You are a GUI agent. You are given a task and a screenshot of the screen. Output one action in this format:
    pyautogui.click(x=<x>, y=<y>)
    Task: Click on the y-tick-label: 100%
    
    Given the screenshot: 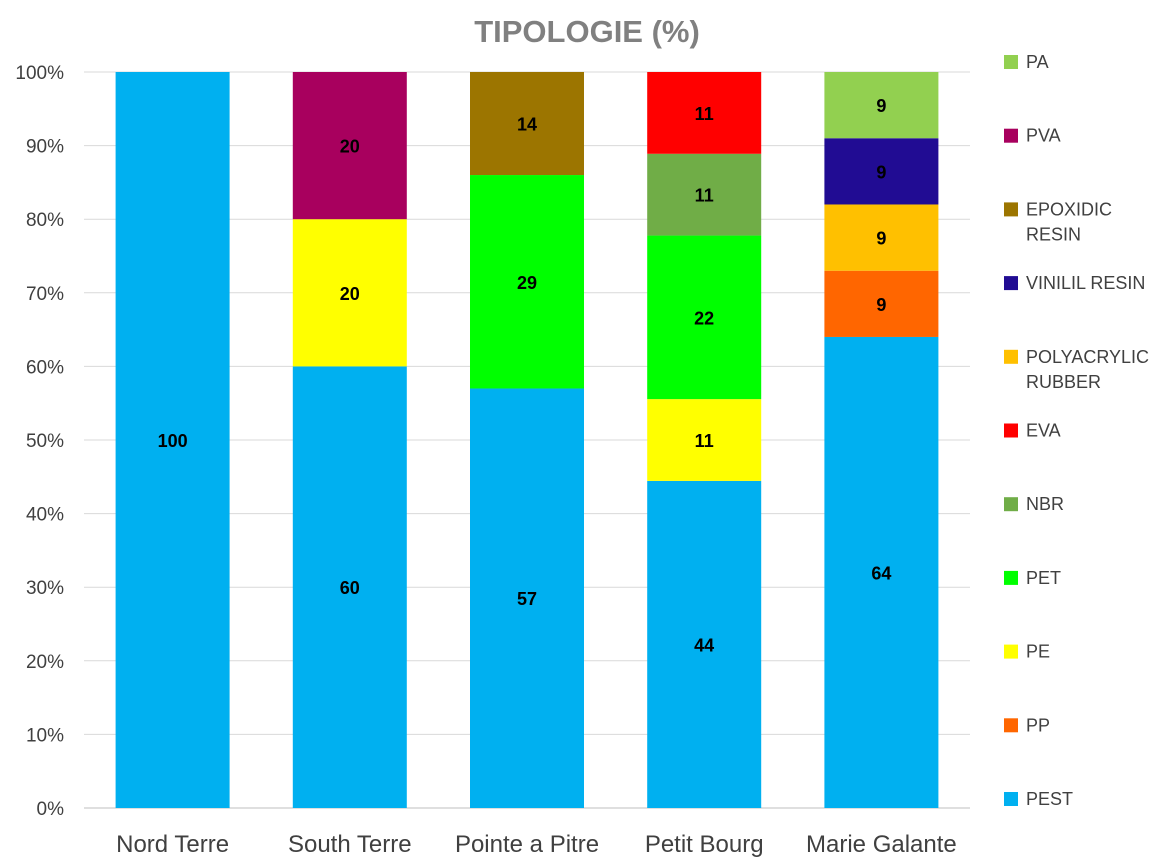 What is the action you would take?
    pyautogui.click(x=39, y=73)
    